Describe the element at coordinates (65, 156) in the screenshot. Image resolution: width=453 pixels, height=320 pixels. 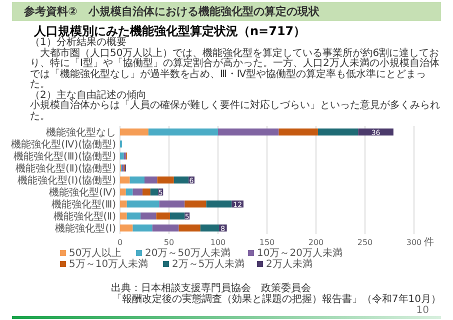
I see `y-tick-label: 機能強化型(Ⅲ)(協働型)` at that location.